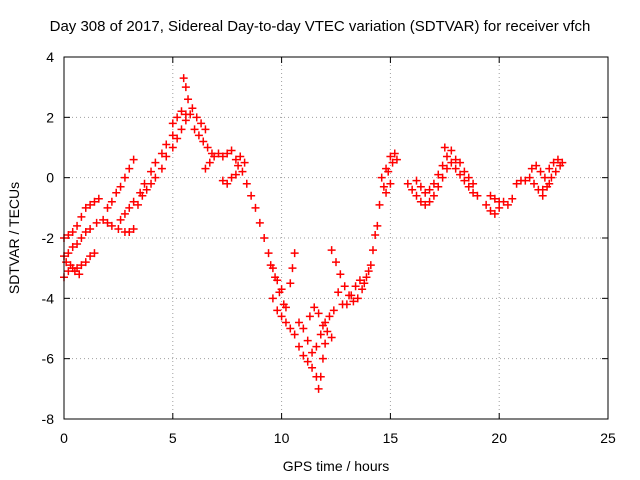  What do you see at coordinates (282, 438) in the screenshot?
I see `x-tick-label: 10` at bounding box center [282, 438].